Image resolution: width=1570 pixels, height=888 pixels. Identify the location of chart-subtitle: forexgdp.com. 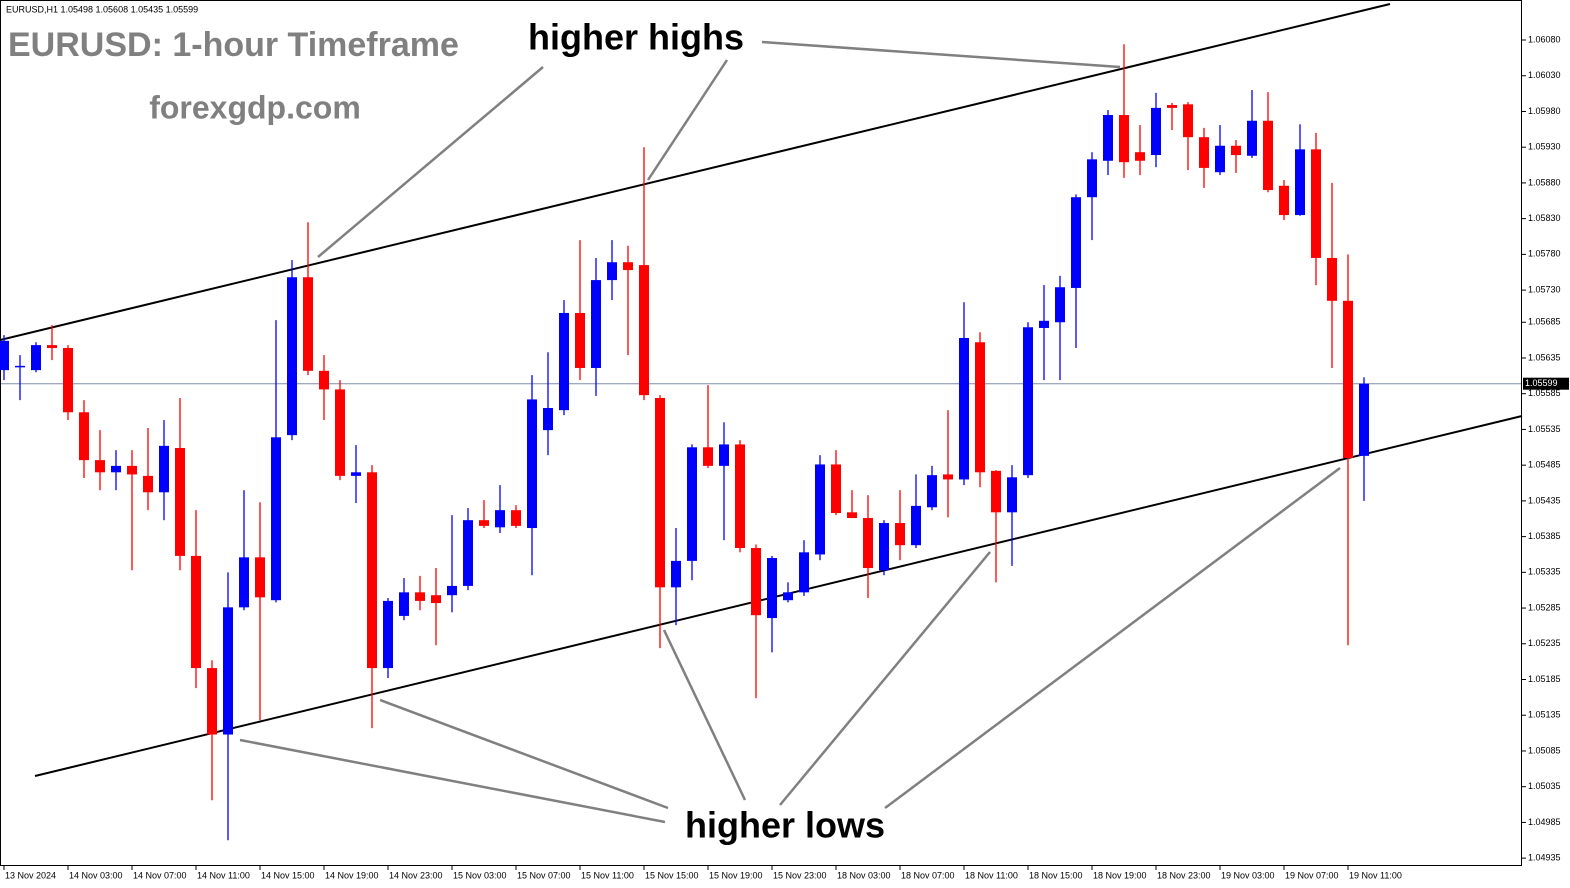
(255, 107).